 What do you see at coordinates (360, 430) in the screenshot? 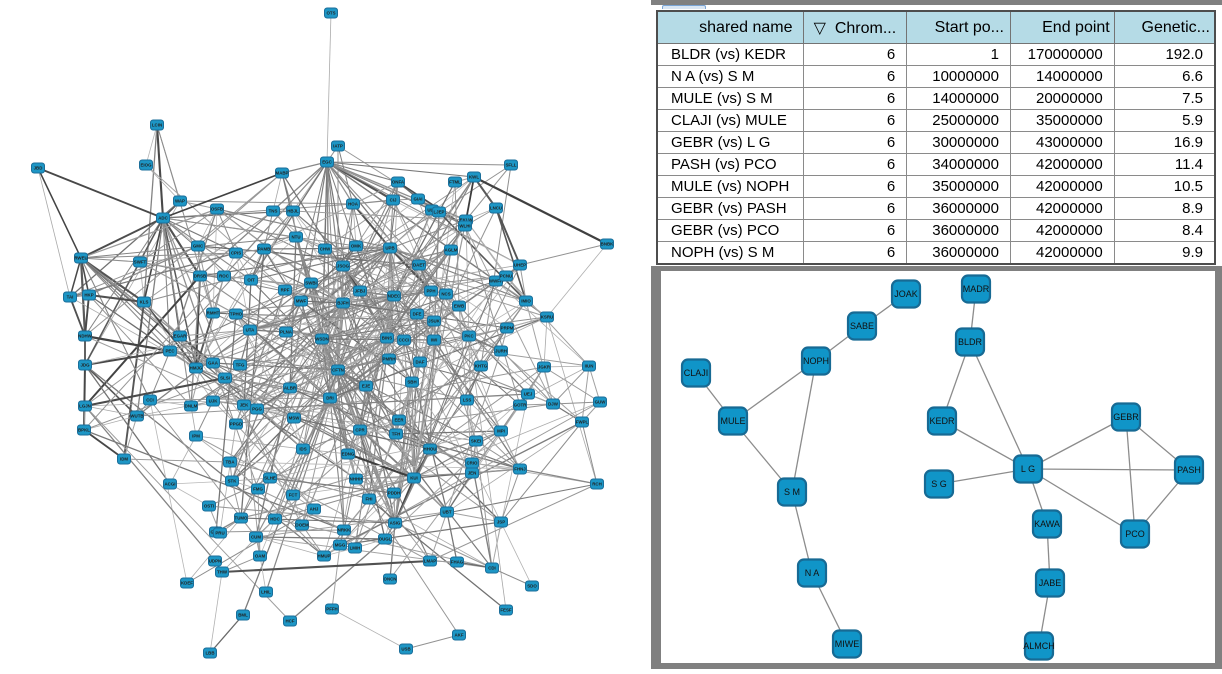
I see `svg-text: CPR` at bounding box center [360, 430].